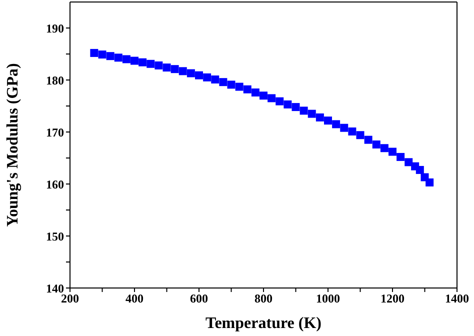  What do you see at coordinates (70, 299) in the screenshot?
I see `x-tick-label: 200` at bounding box center [70, 299].